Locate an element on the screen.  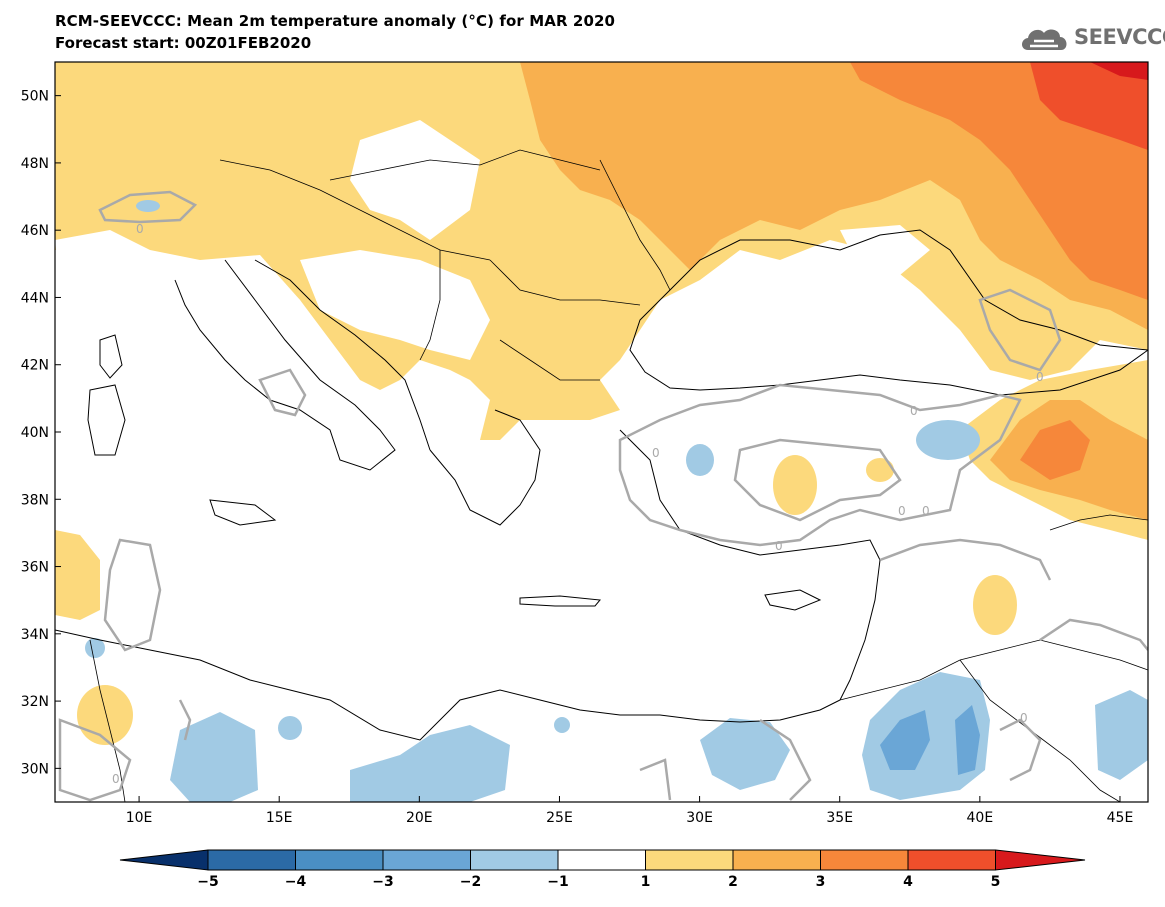
lon-label: 10E is located at coordinates (139, 818).